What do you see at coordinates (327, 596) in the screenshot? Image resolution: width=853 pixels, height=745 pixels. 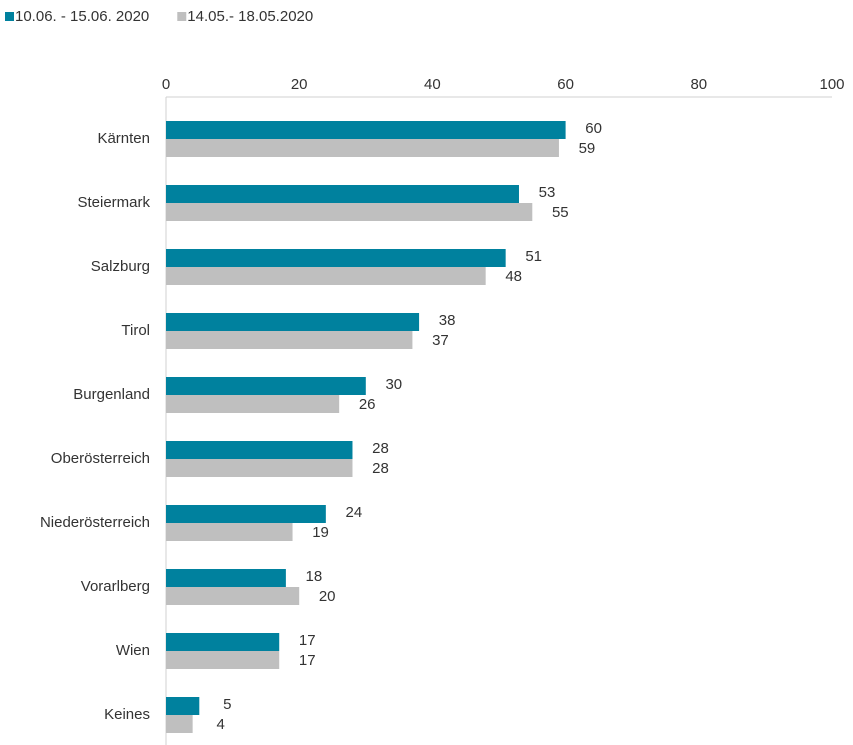 I see `value-label: 20` at bounding box center [327, 596].